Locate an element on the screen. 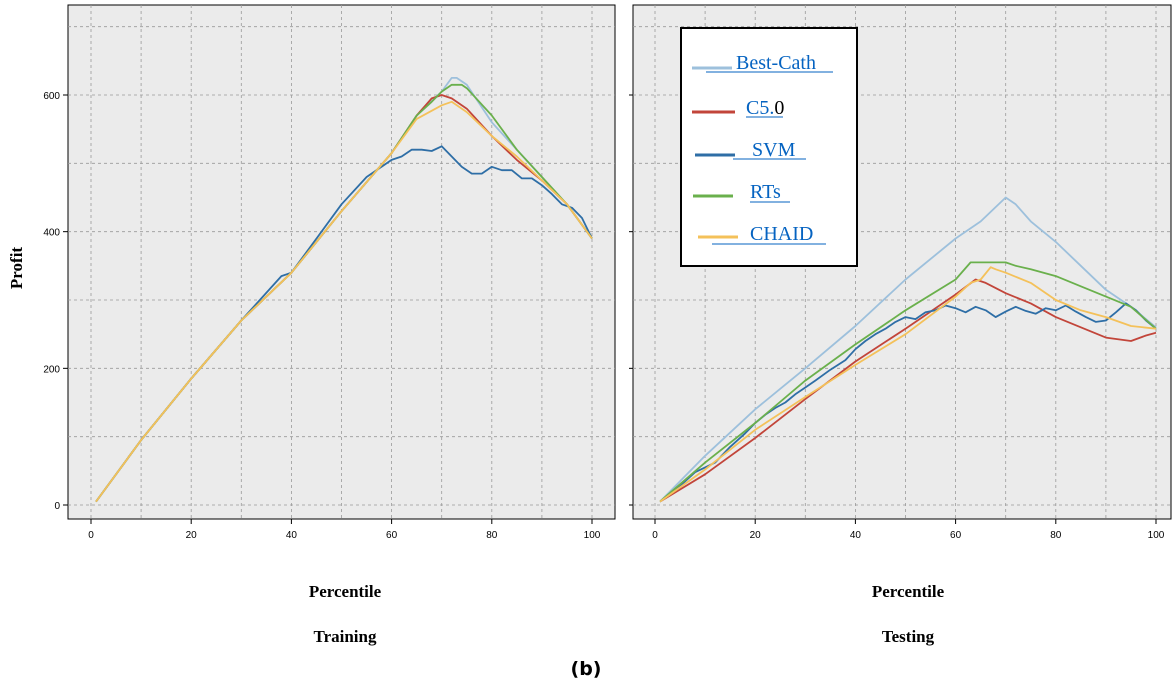 This screenshot has width=1173, height=690. training-x-axis-title: Percentile is located at coordinates (345, 591).